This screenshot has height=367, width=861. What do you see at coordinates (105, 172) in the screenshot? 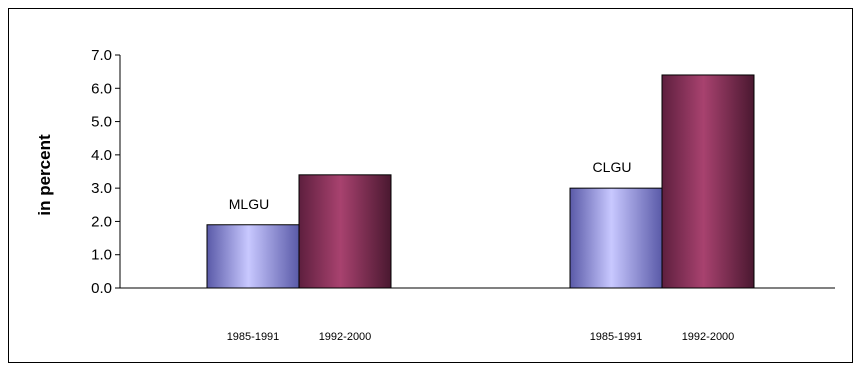
I see `y-ticks: 0.0 1.0 2.0 3.0 4.0 5.0 6.0 7.0` at bounding box center [105, 172].